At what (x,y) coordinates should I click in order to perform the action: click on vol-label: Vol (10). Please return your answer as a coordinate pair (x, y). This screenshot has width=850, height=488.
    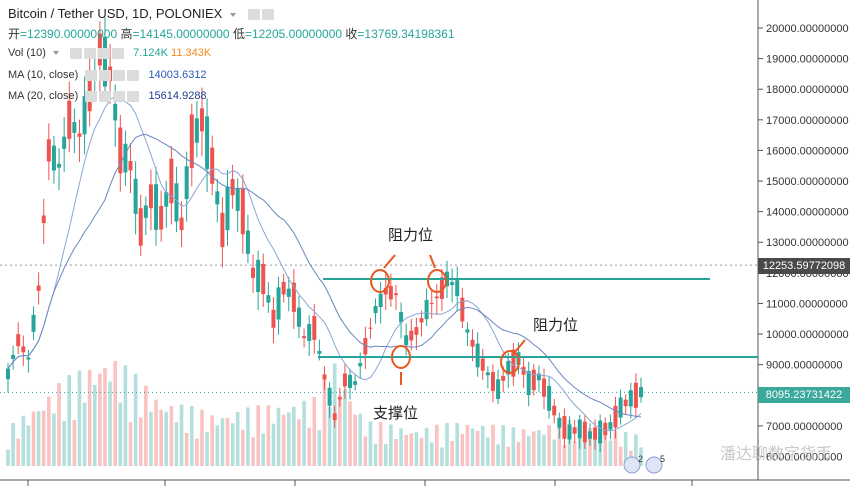
    Looking at the image, I should click on (27, 53).